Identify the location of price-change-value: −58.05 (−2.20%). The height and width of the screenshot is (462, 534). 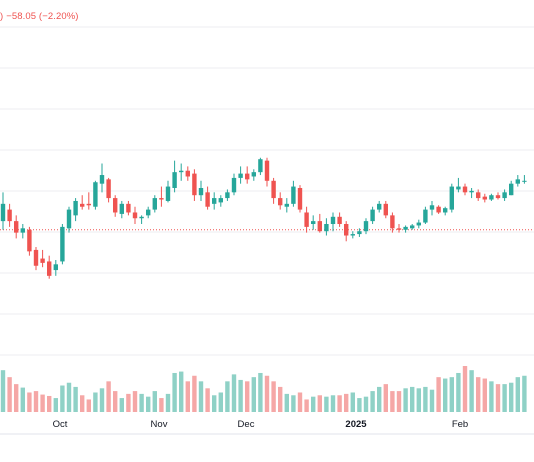
(42, 16).